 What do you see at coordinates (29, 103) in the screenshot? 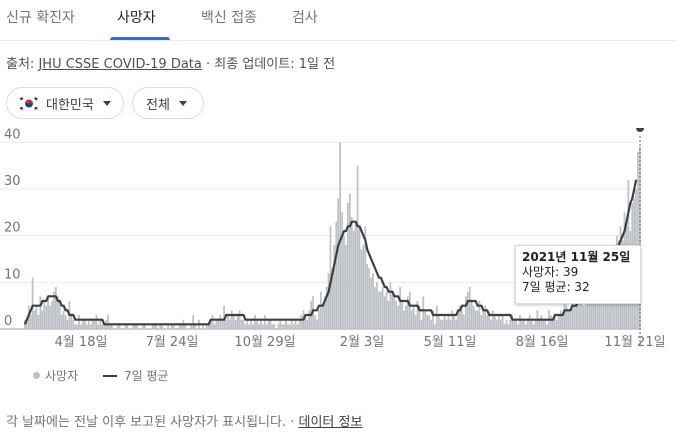
I see `korea-flag-icon` at bounding box center [29, 103].